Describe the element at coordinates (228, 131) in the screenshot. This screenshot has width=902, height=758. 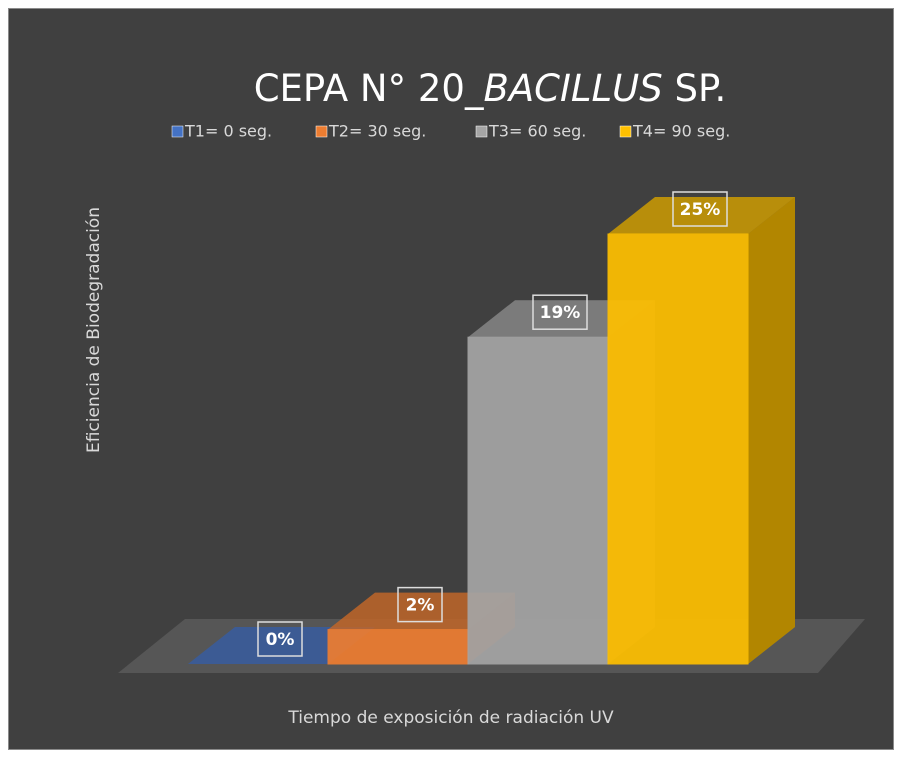
I see `legend-label: T1= 0 seg.` at that location.